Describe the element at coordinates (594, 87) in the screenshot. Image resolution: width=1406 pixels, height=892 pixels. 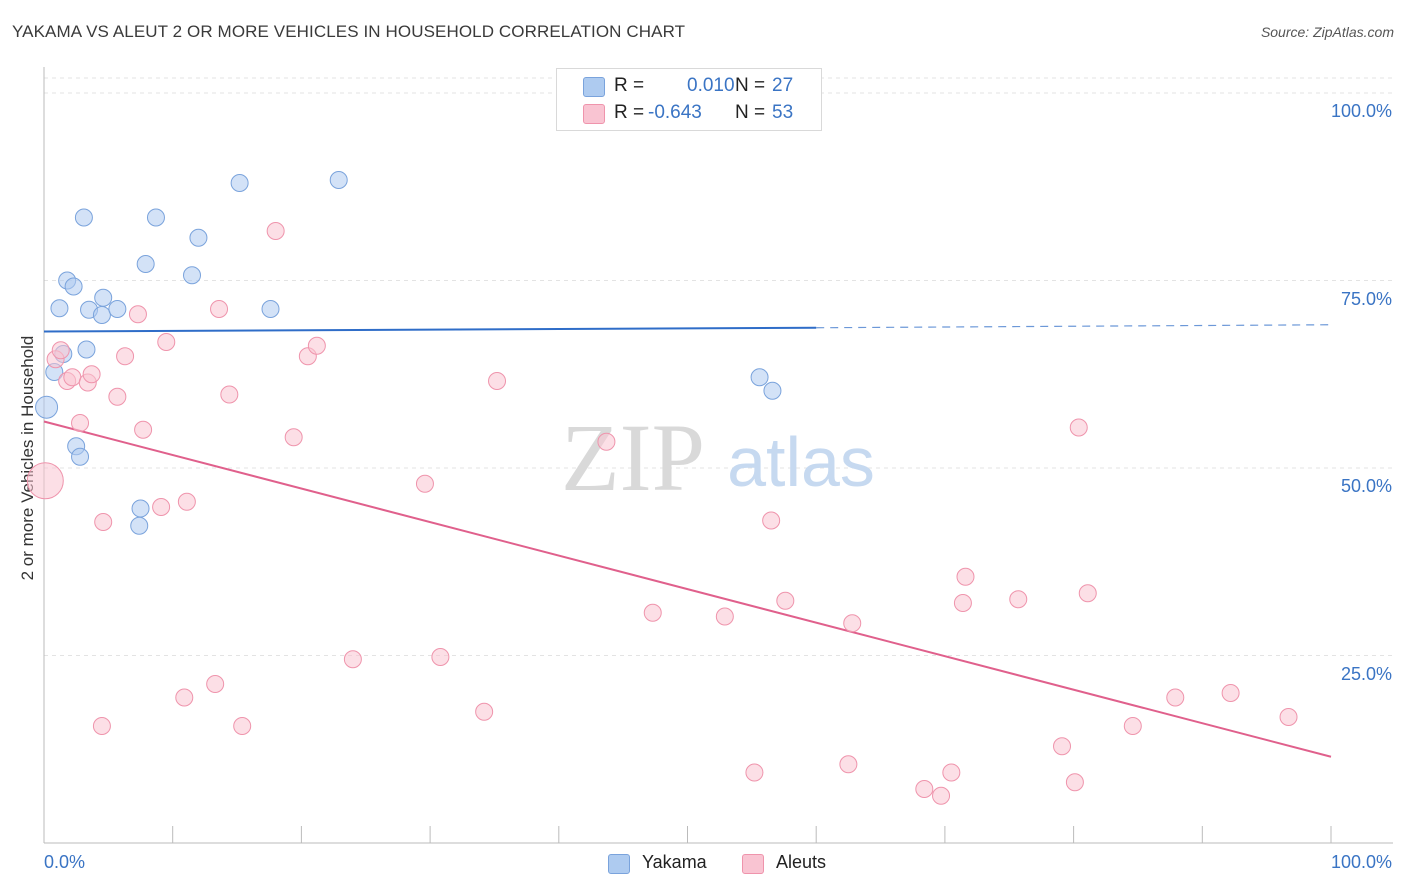
I see `legend-swatch-yakama` at that location.